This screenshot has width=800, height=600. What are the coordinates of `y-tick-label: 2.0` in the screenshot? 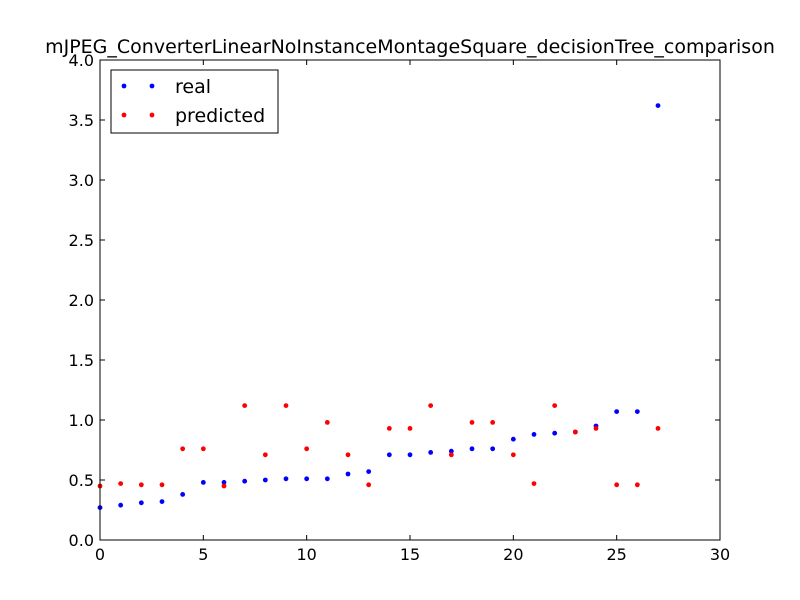 It's located at (81, 300).